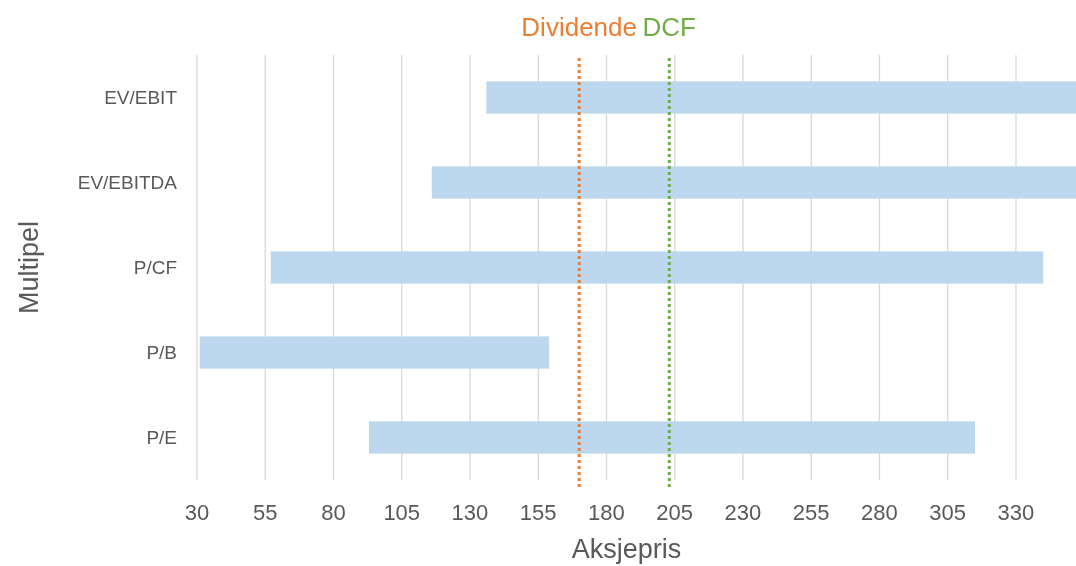 The width and height of the screenshot is (1076, 566). Describe the element at coordinates (579, 27) in the screenshot. I see `ref-line-label: Dividende` at that location.